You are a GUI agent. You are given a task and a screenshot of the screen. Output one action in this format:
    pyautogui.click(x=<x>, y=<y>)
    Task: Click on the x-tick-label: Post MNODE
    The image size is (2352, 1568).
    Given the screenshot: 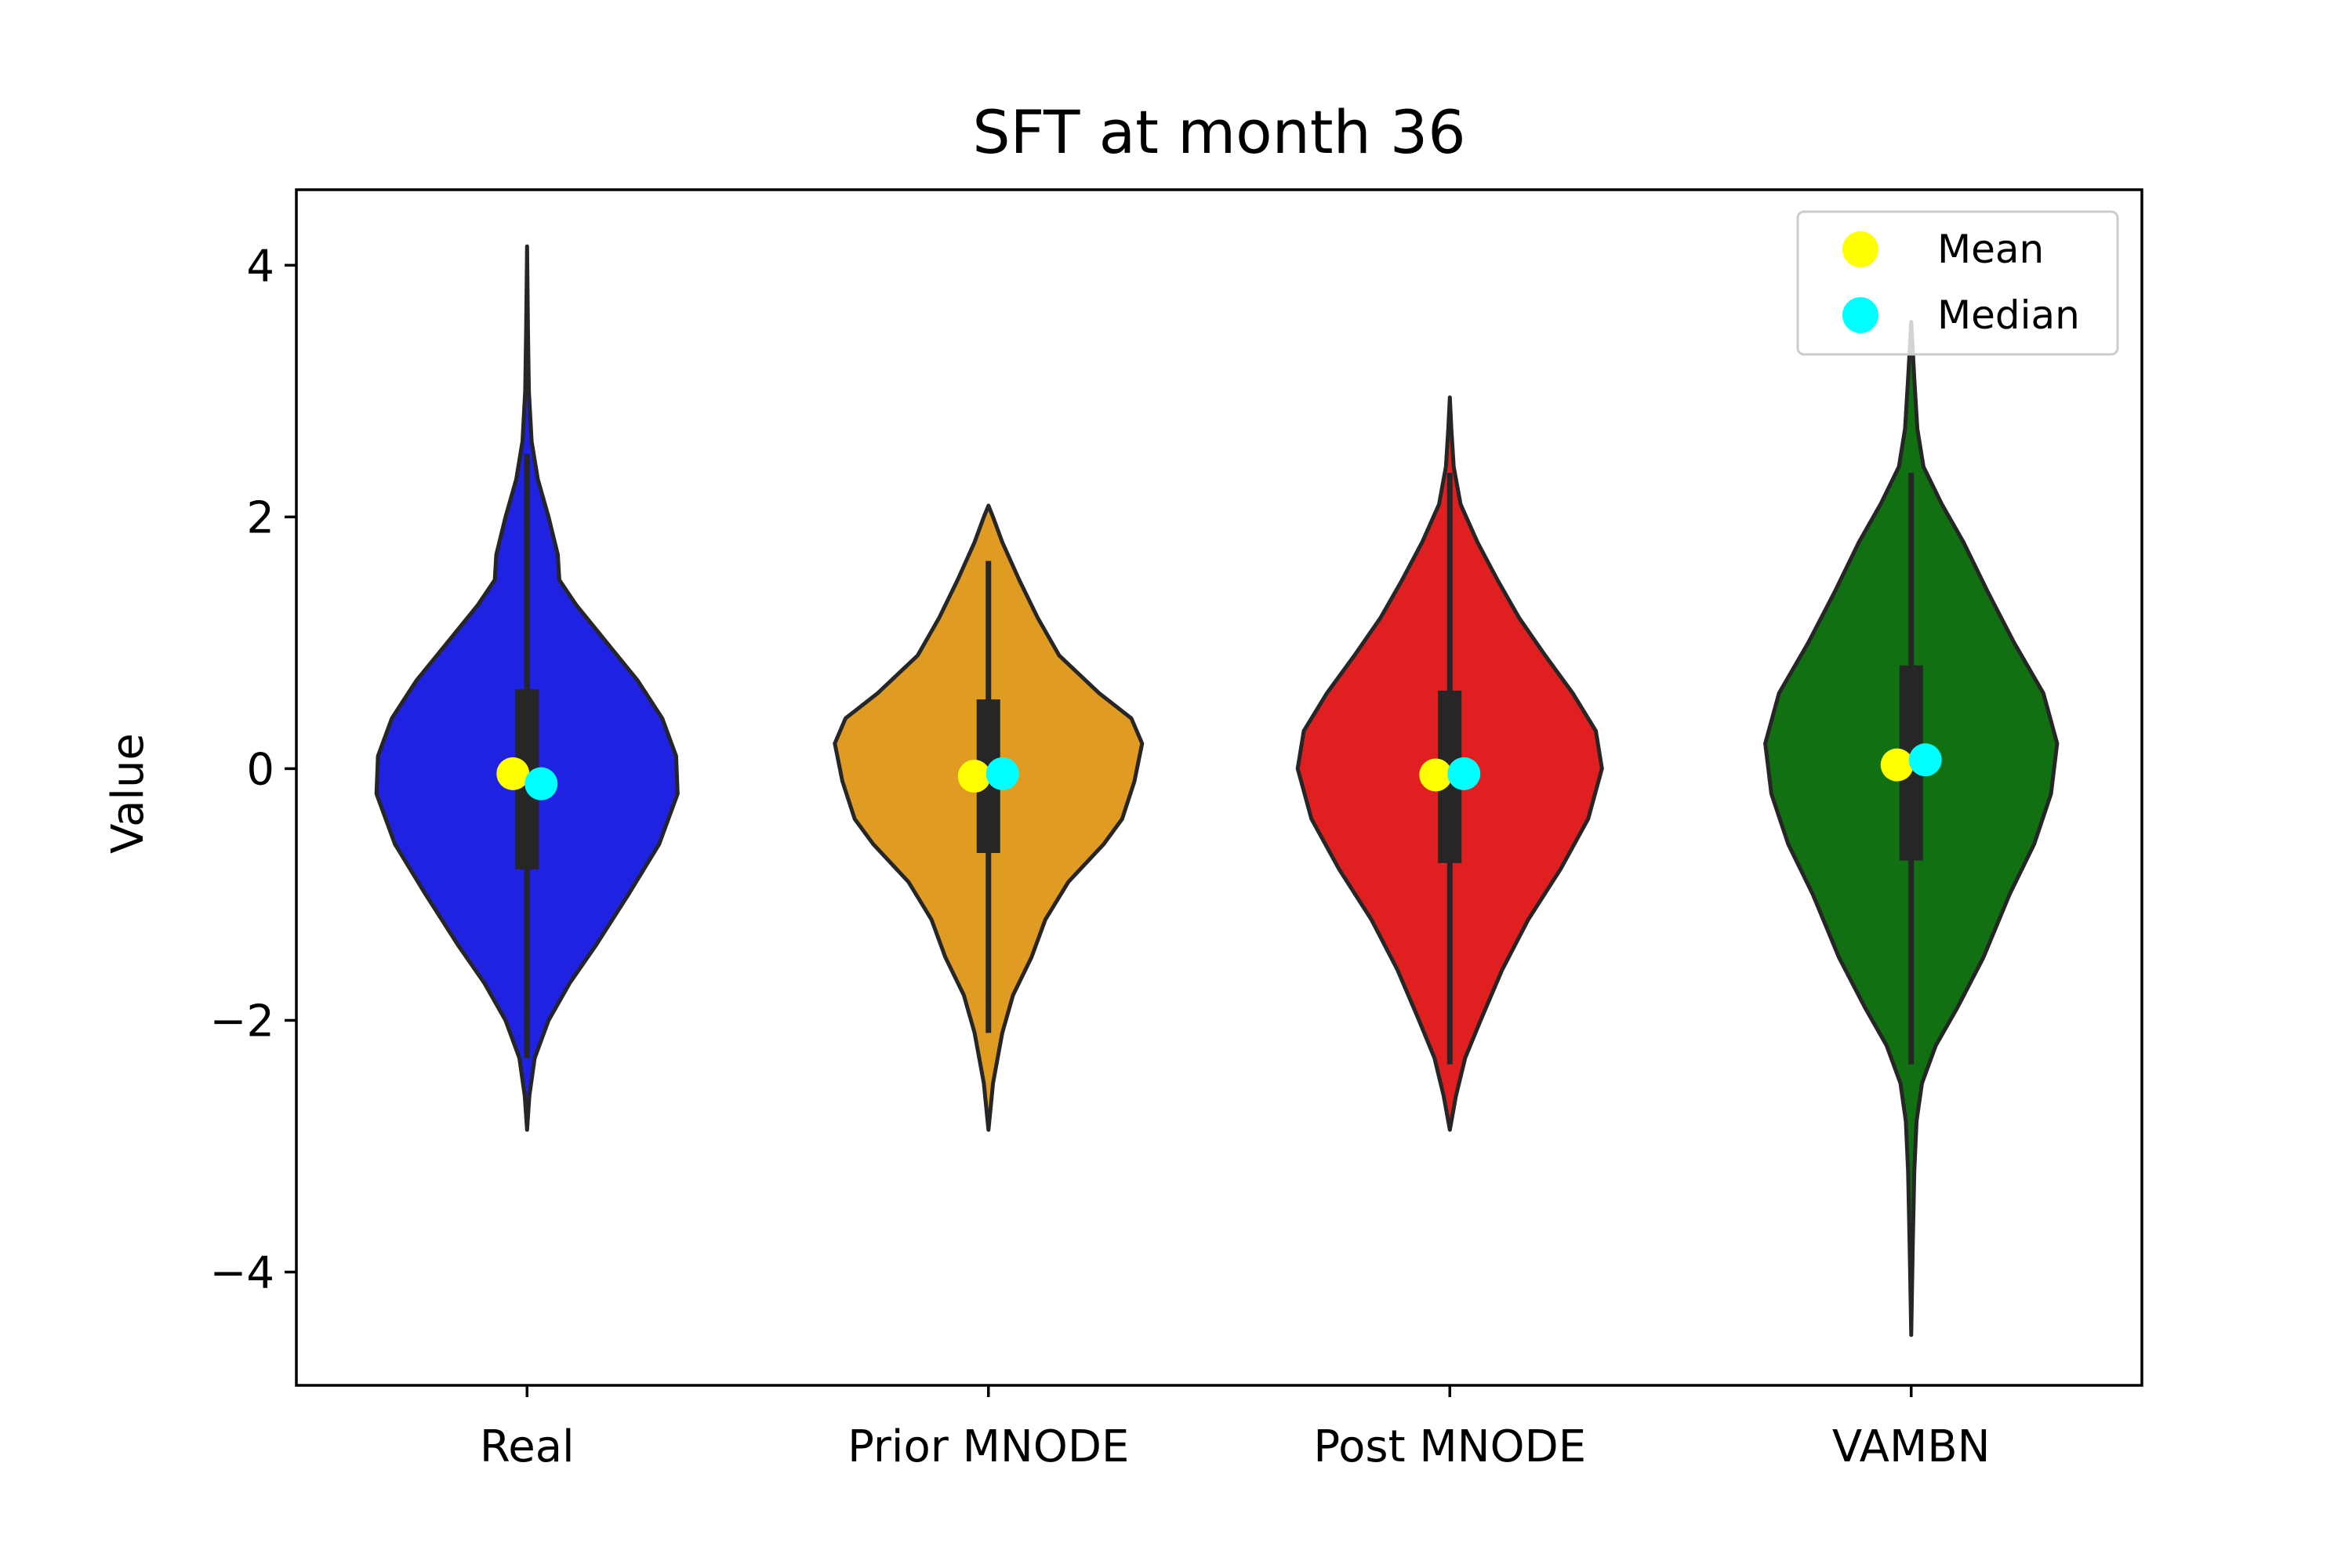 What is the action you would take?
    pyautogui.click(x=1449, y=1446)
    